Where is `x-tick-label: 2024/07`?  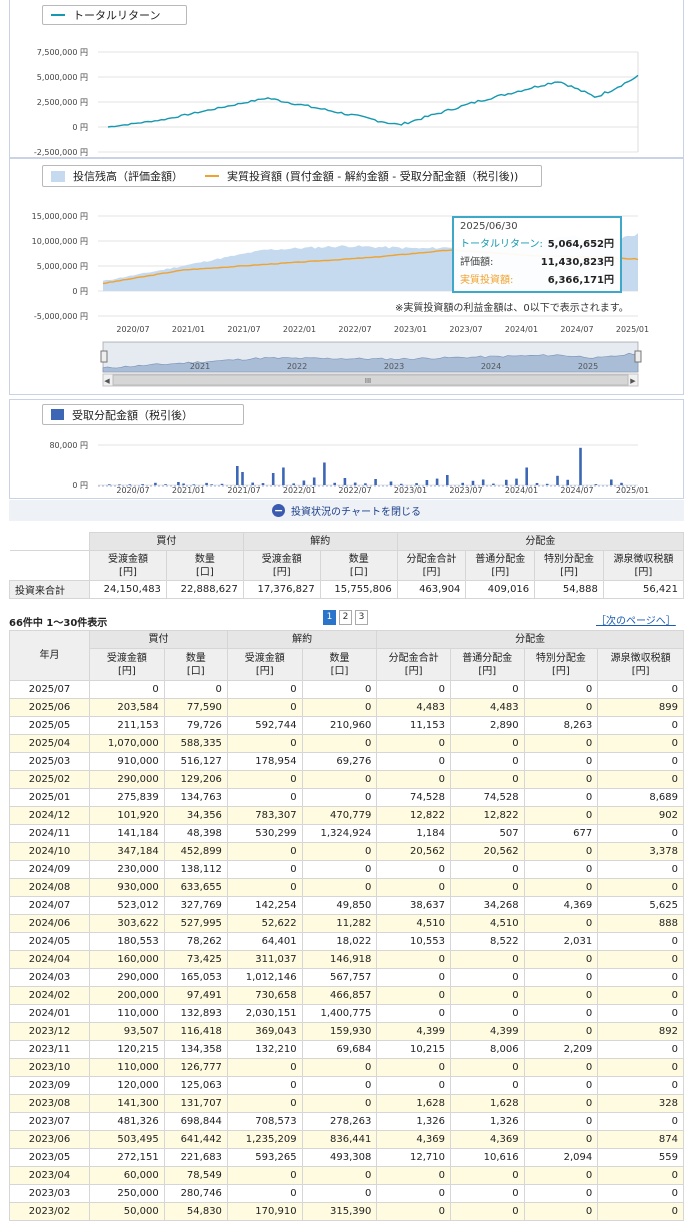
x-tick-label: 2024/07 is located at coordinates (576, 329).